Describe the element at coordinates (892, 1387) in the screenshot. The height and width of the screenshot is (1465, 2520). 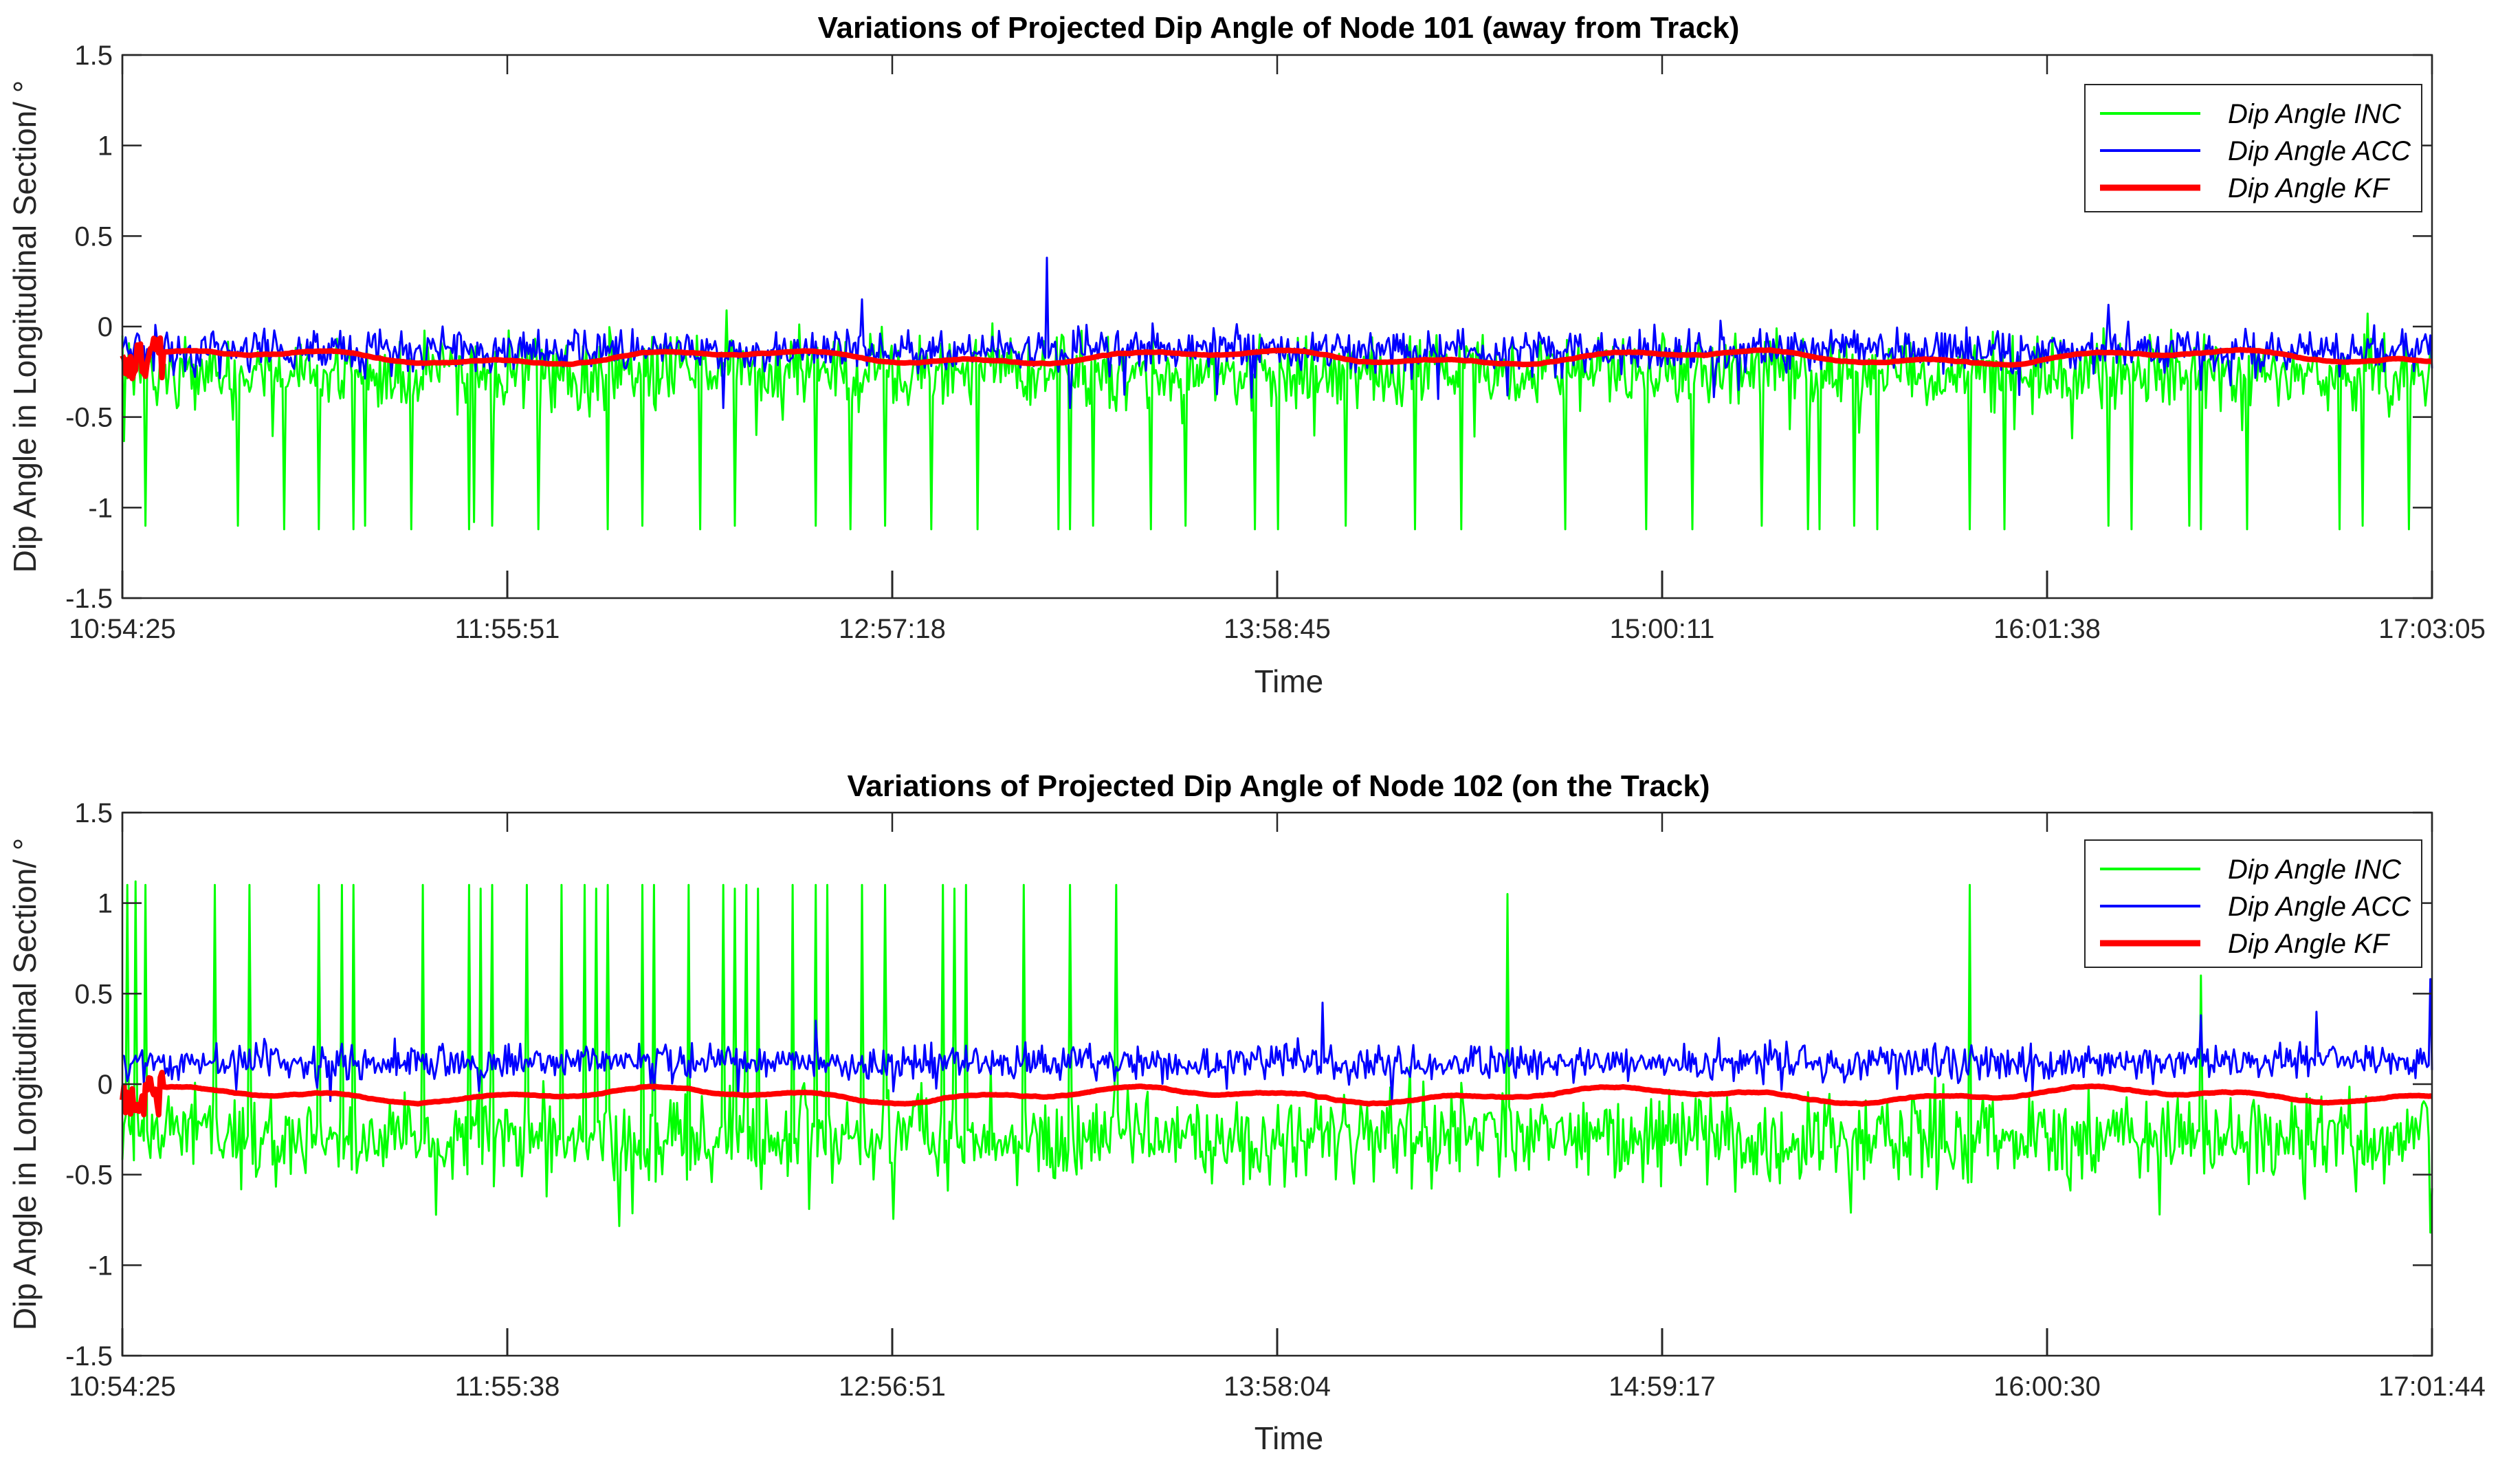
I see `x-tick-label: 12:56:51` at that location.